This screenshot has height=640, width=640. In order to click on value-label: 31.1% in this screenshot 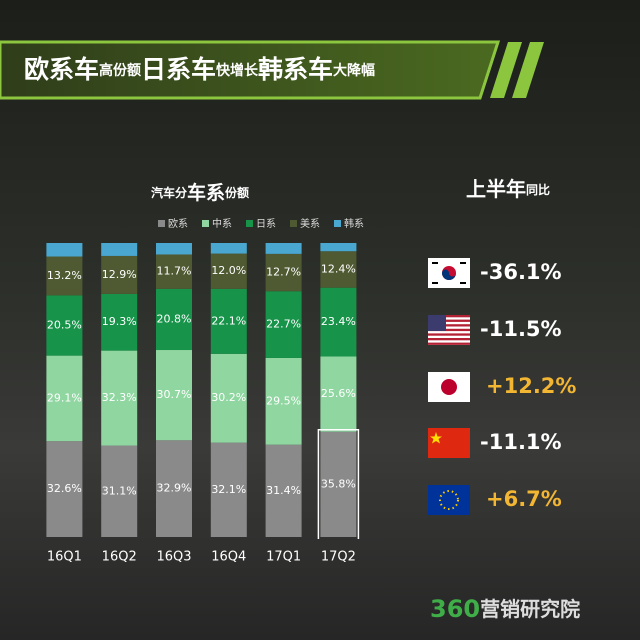, I will do `click(119, 490)`.